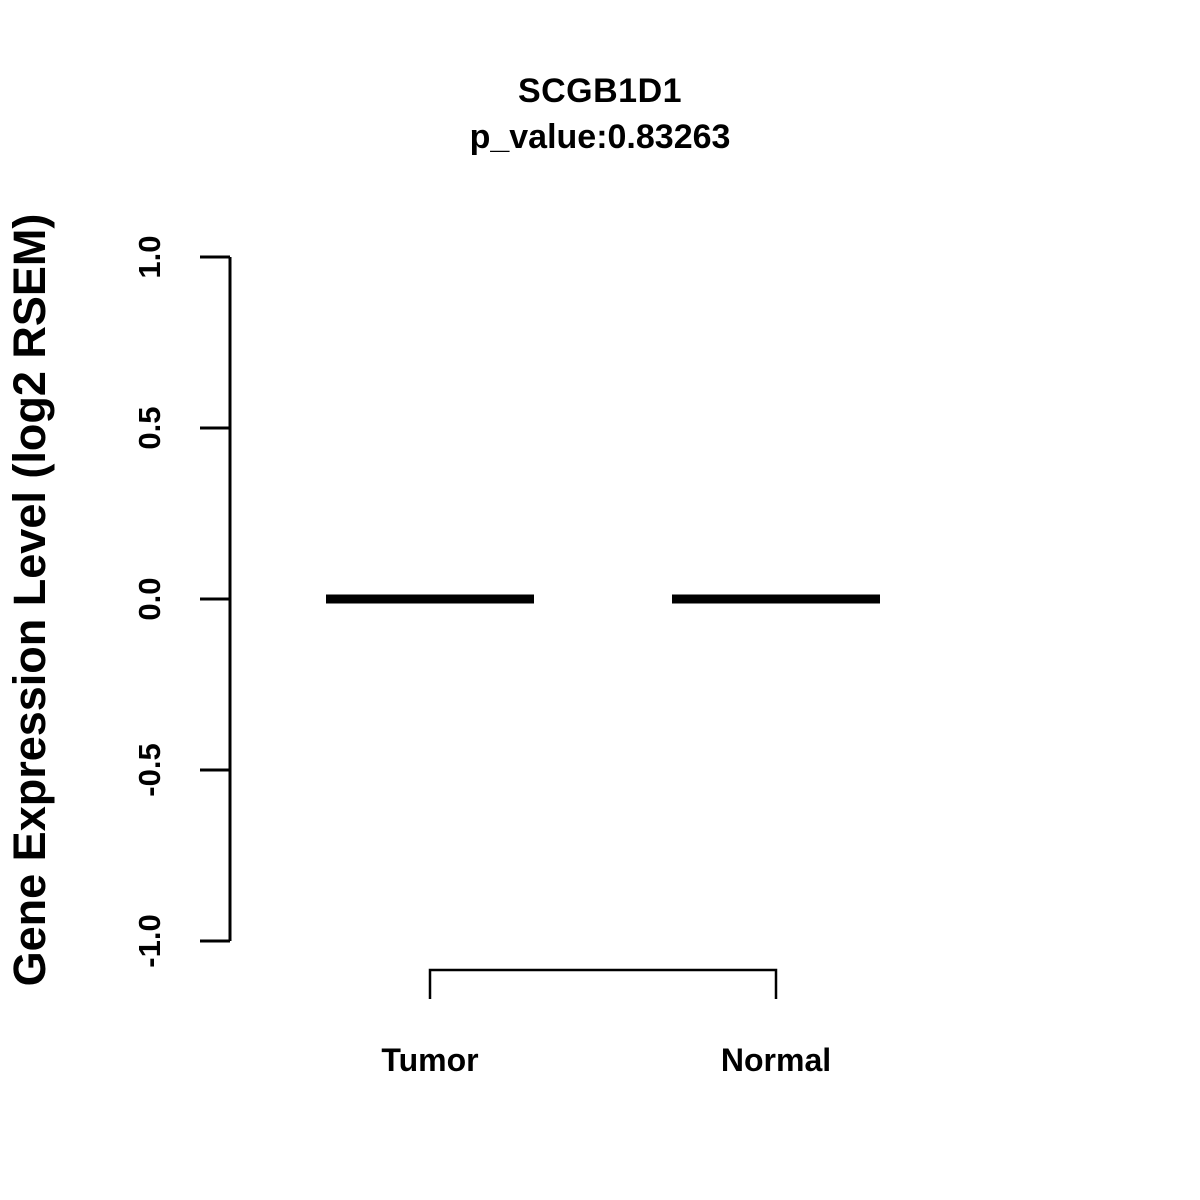 This screenshot has width=1200, height=1200. Describe the element at coordinates (149, 770) in the screenshot. I see `y-tick-label: -0.5` at that location.